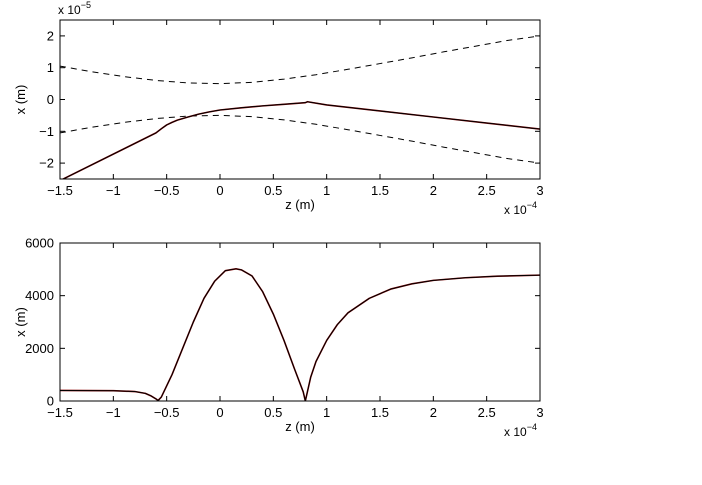 This screenshot has width=702, height=485. What do you see at coordinates (74, 8) in the screenshot?
I see `y-multiplier-label: x 10−5` at bounding box center [74, 8].